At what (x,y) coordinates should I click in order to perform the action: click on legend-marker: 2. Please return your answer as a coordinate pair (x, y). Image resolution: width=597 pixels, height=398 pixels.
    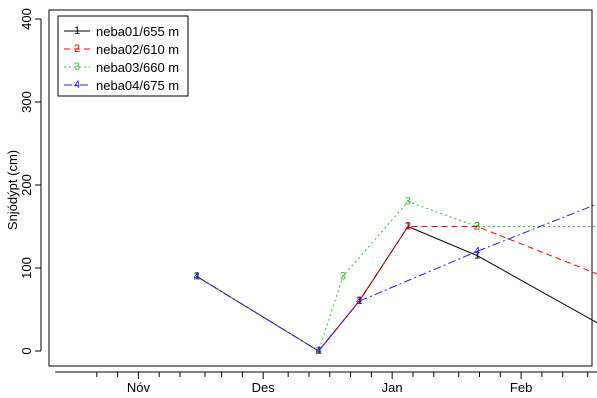
    Looking at the image, I should click on (77, 49).